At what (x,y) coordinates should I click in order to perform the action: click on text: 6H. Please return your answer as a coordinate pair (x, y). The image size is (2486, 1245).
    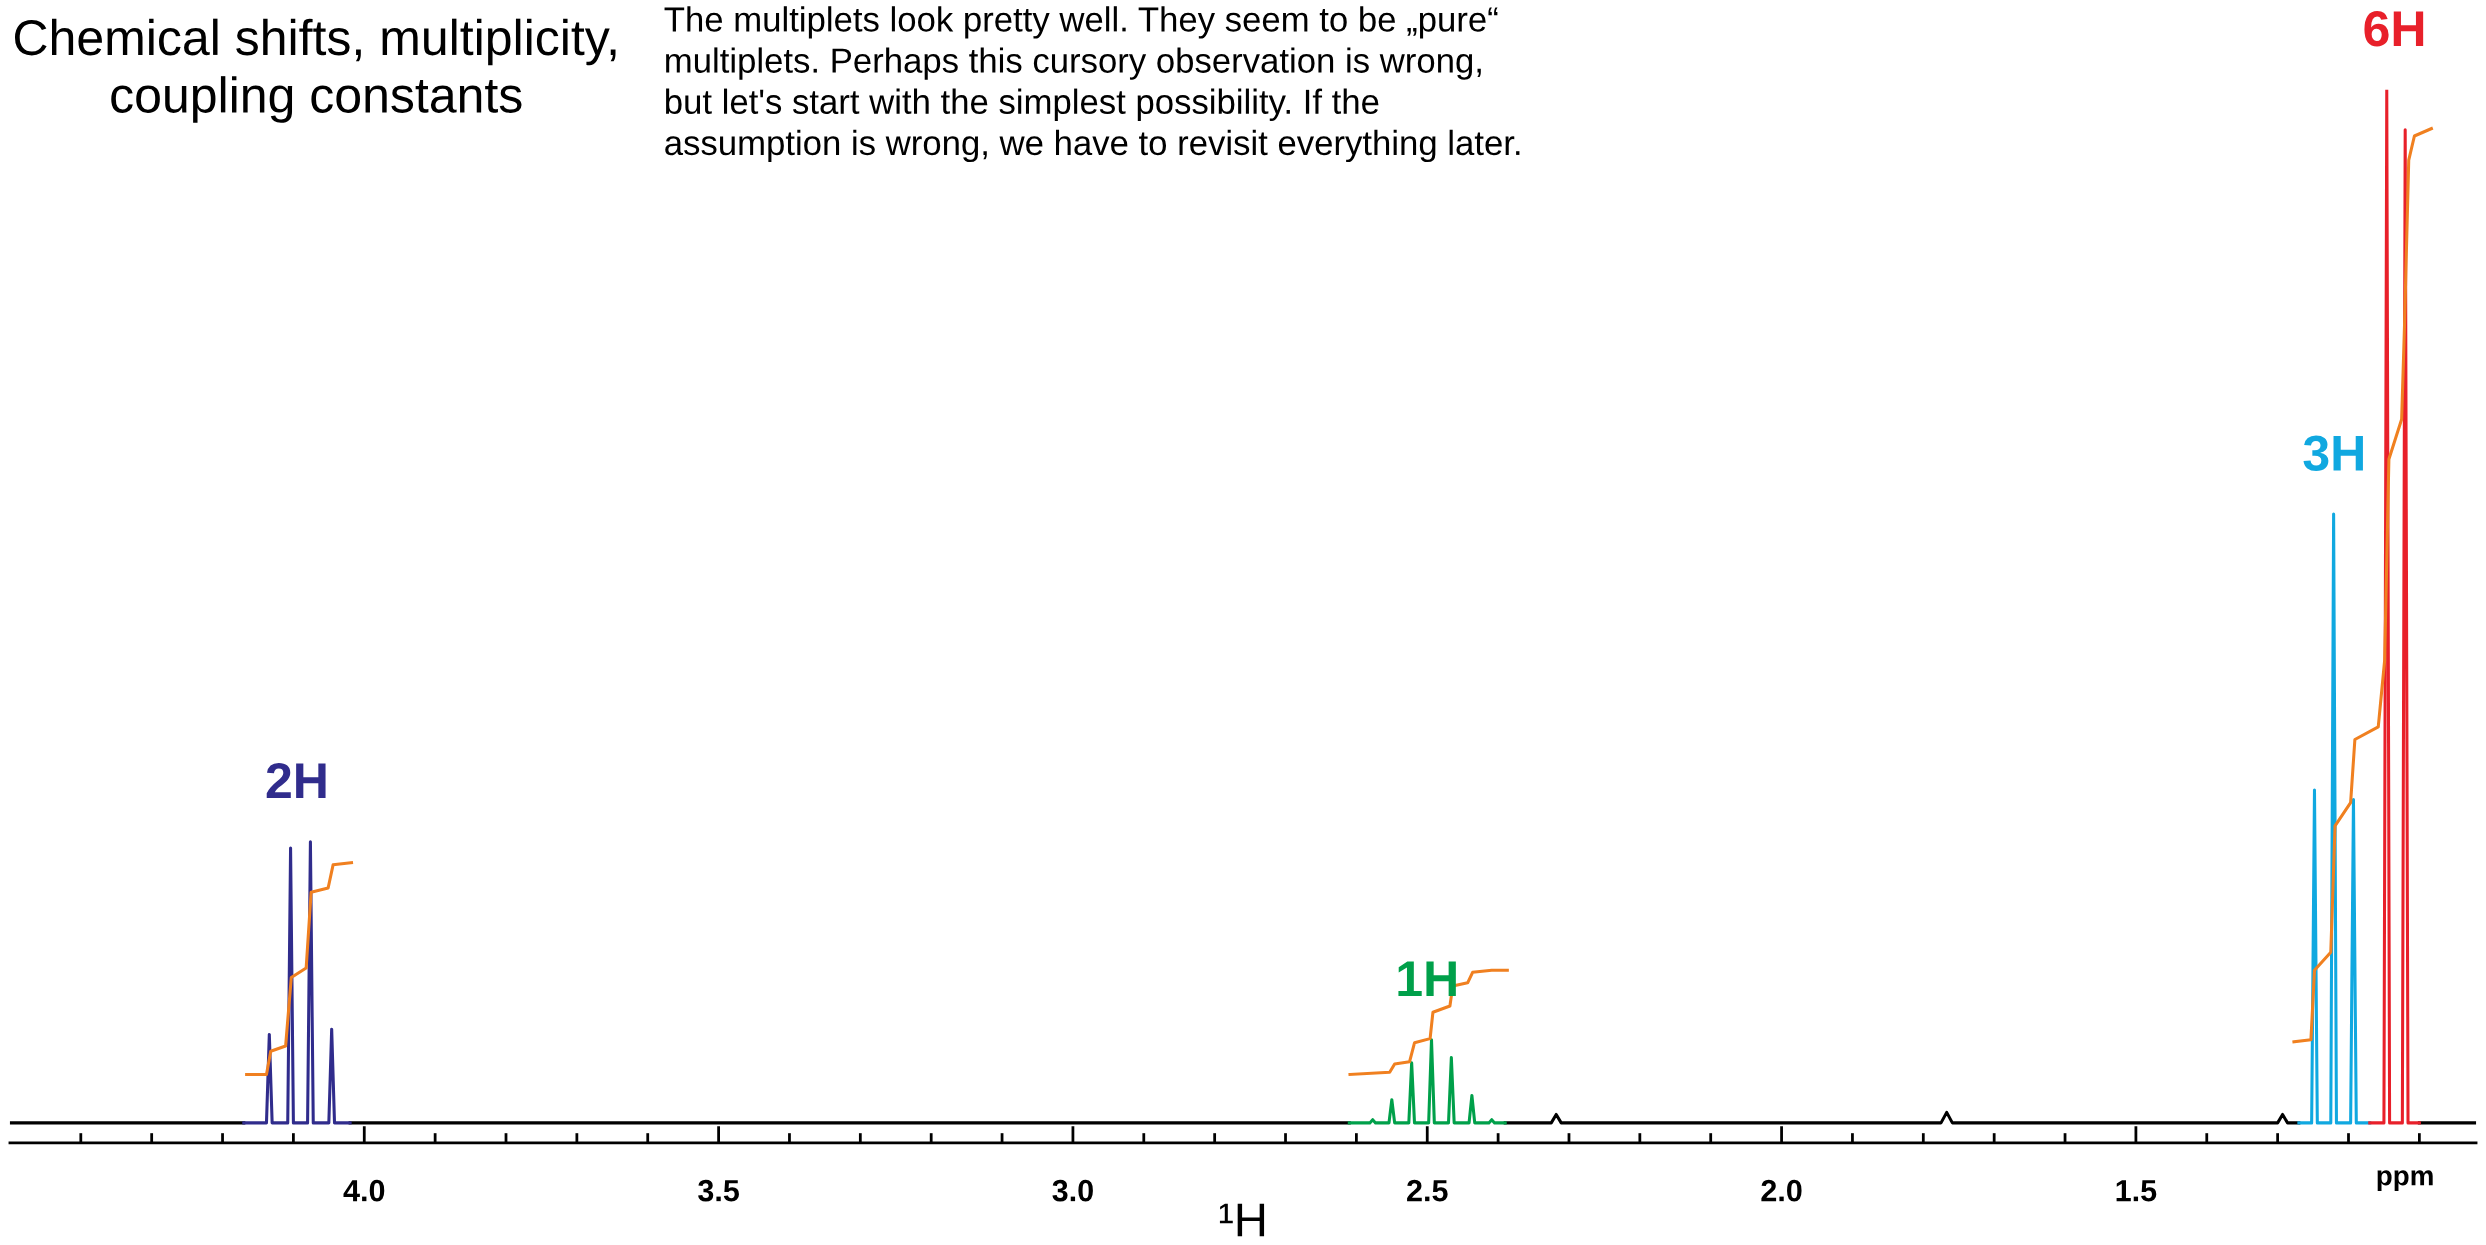
    Looking at the image, I should click on (2394, 29).